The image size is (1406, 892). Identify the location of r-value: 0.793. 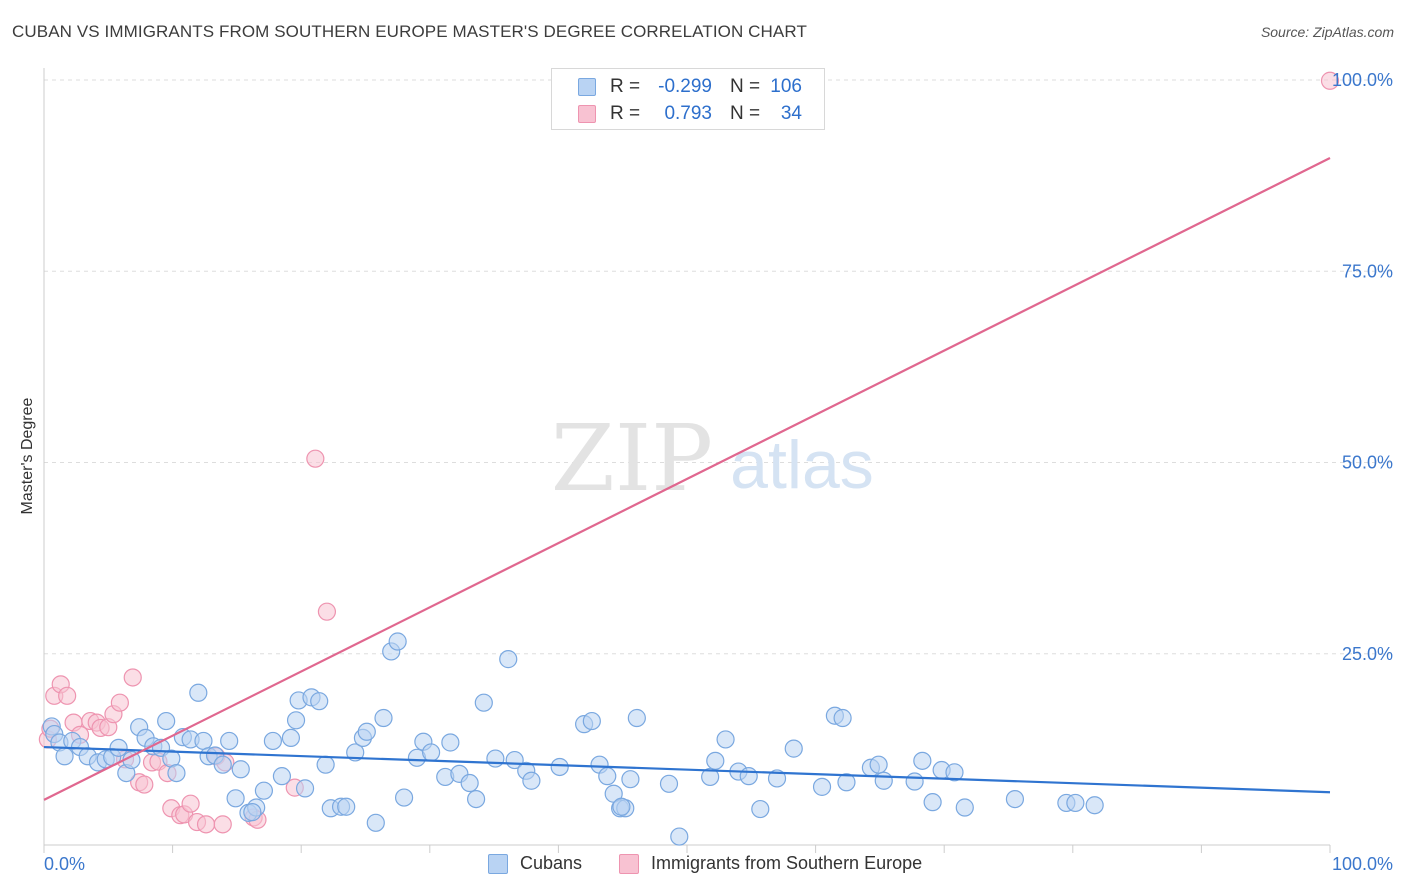
(688, 113).